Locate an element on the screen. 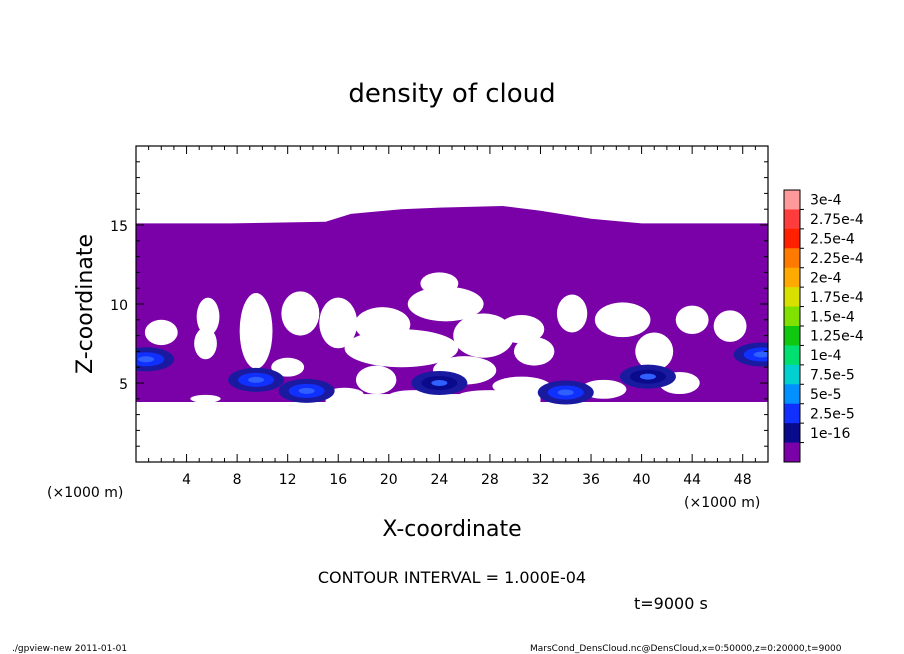 This screenshot has height=654, width=904. colorbar-label: 7.5e-5 is located at coordinates (832, 376).